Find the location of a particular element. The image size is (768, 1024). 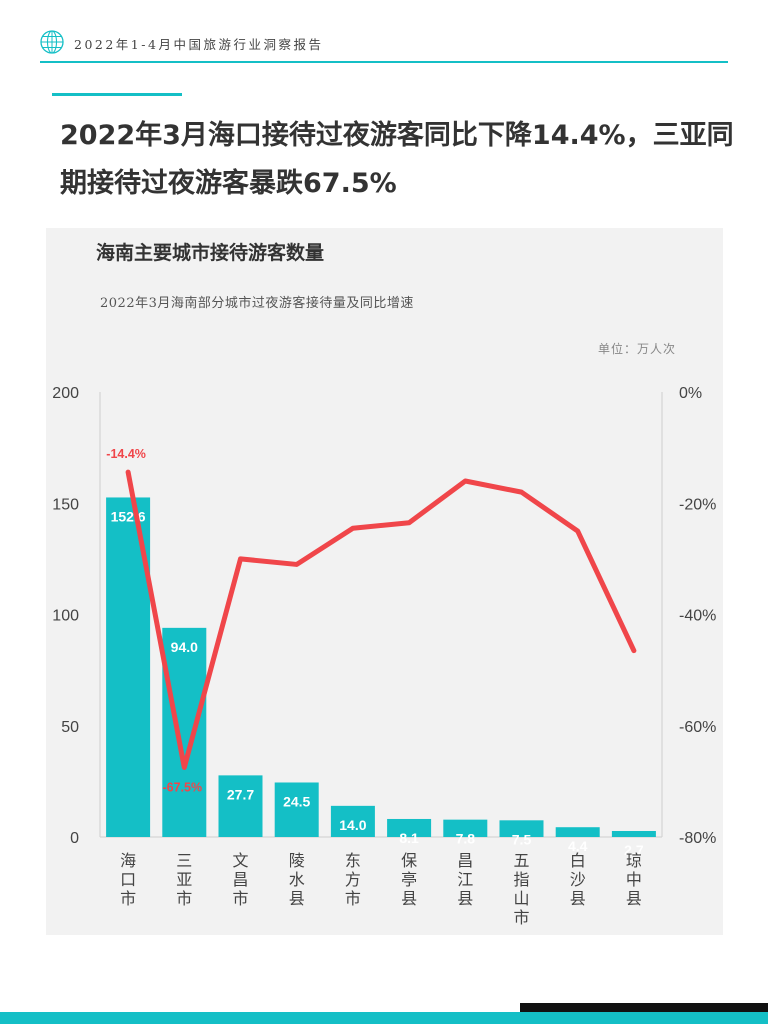

bar-value-label: 152.6 is located at coordinates (128, 516).